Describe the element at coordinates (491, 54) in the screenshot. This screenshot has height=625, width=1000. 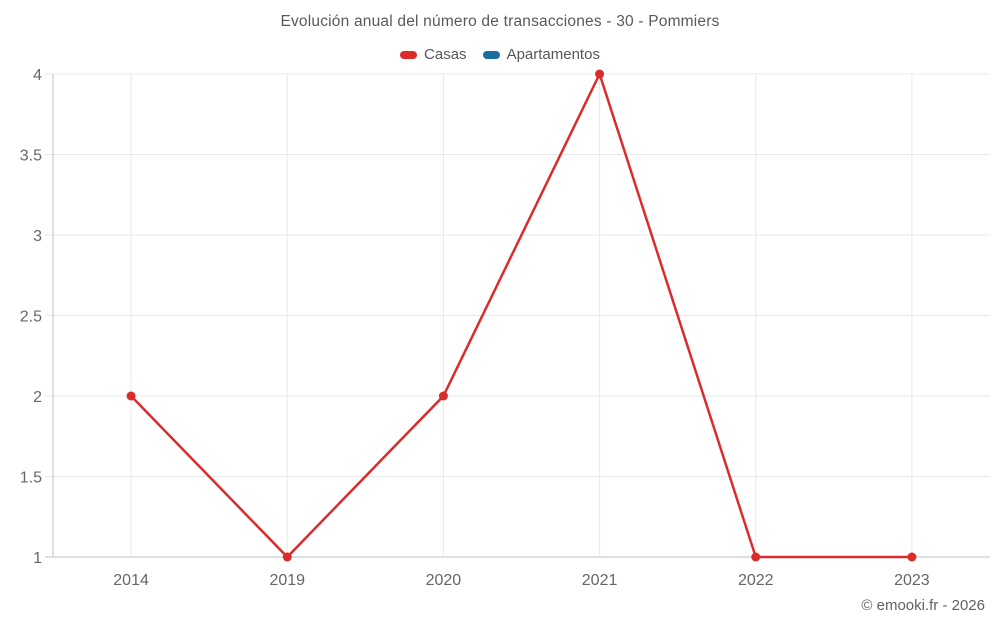
I see `apartamentos-swatch-icon` at that location.